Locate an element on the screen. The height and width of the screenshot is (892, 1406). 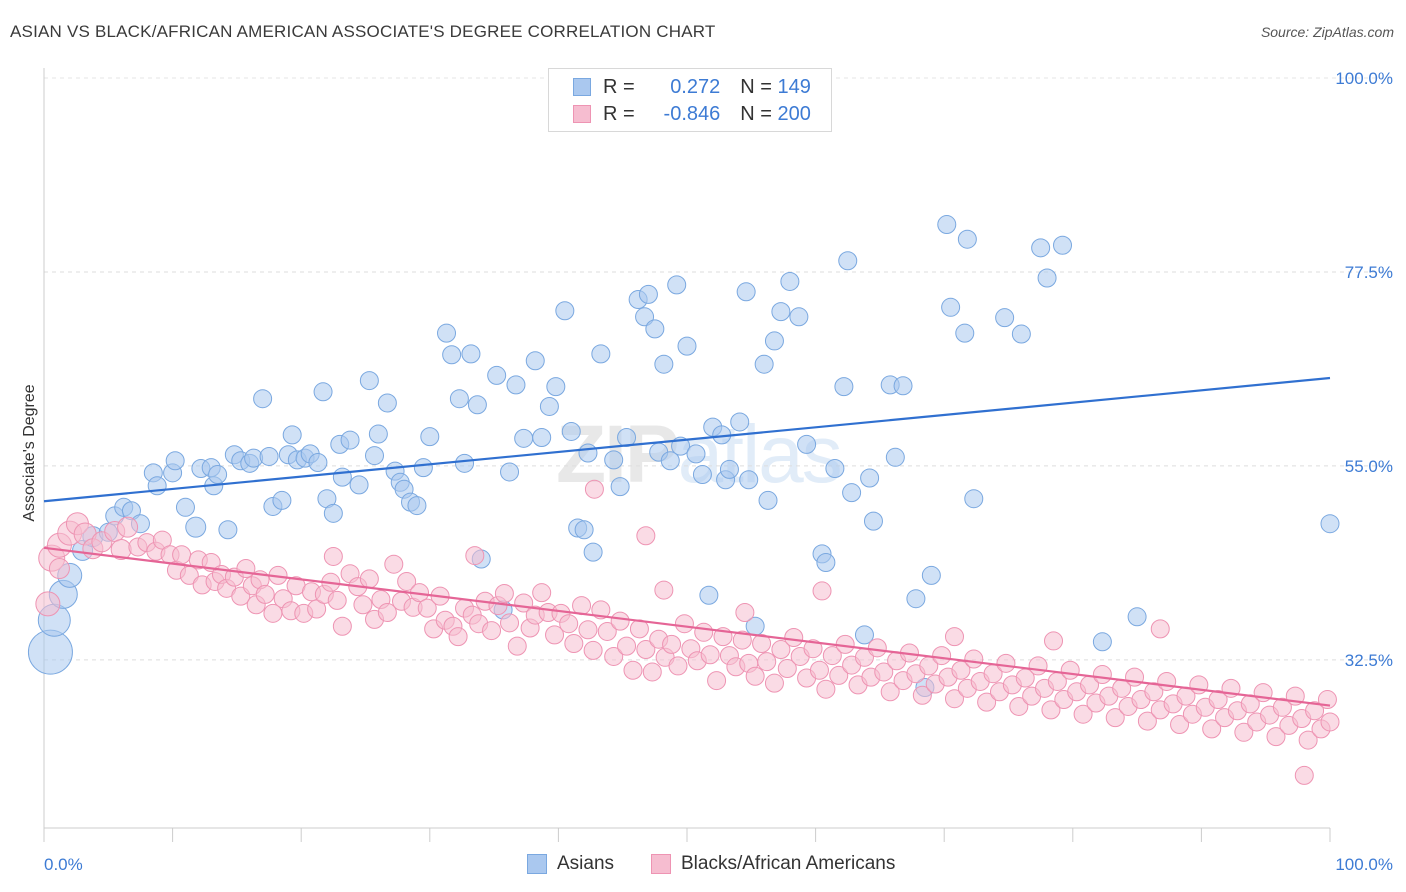
source-label: Source: ZipAtlas.com is located at coordinates (1327, 32).